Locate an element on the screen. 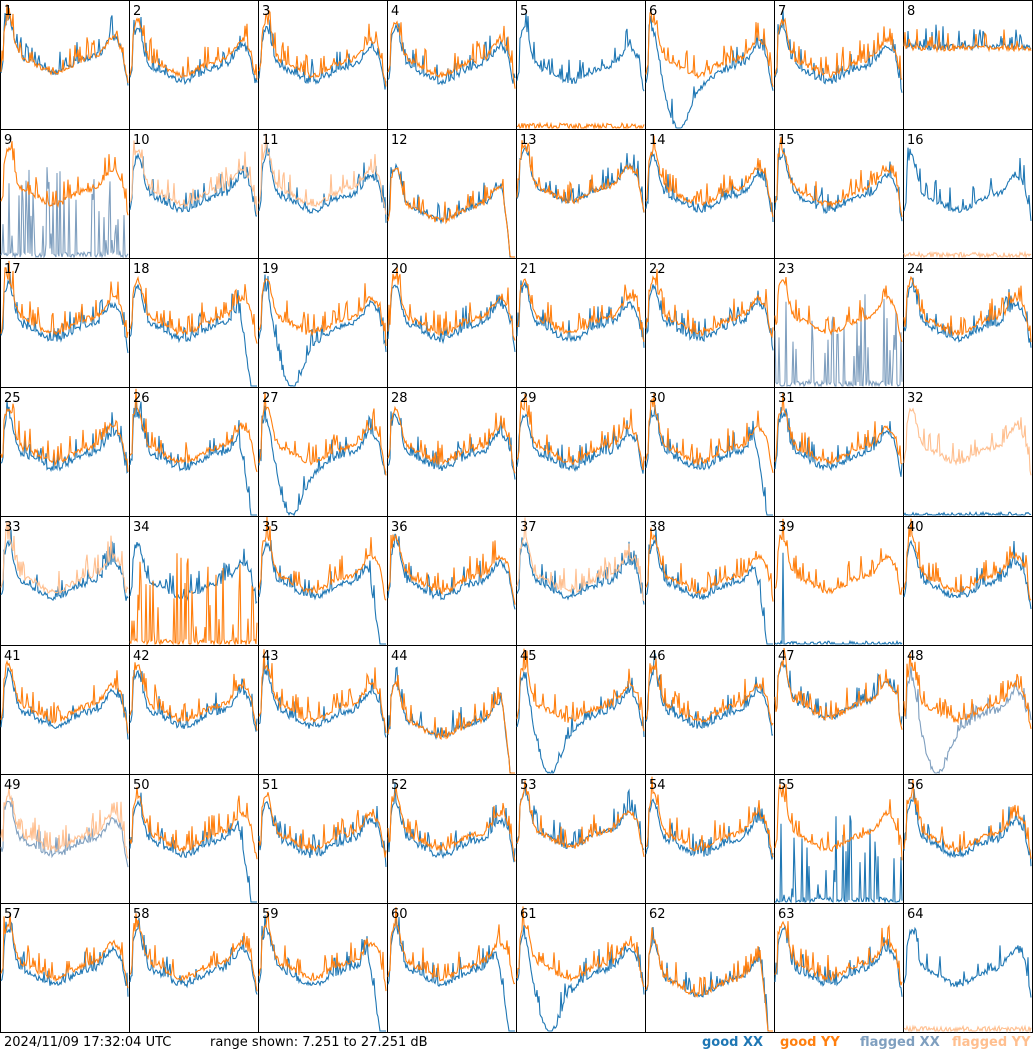 This screenshot has width=1033, height=1053. tile-8: 8 is located at coordinates (968, 65).